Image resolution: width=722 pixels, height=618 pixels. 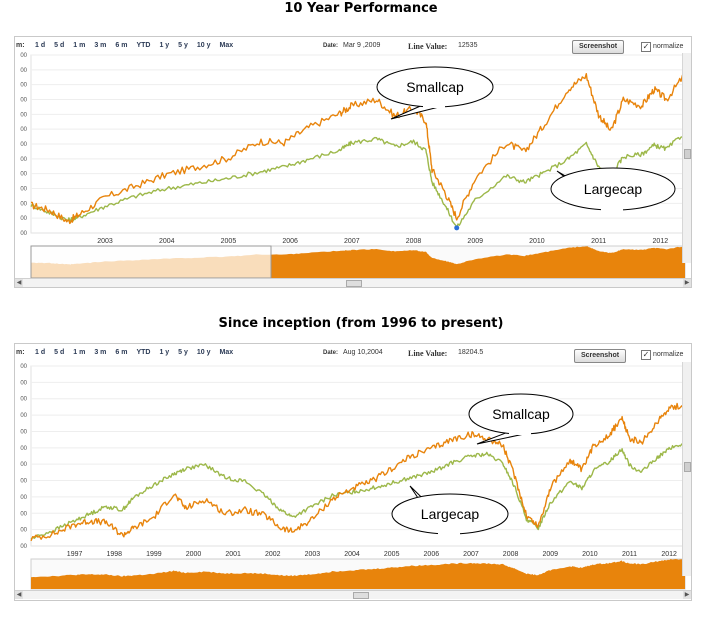 I want to click on chart-title-since-inception: Since inception (from 1996 to present), so click(x=361, y=323).